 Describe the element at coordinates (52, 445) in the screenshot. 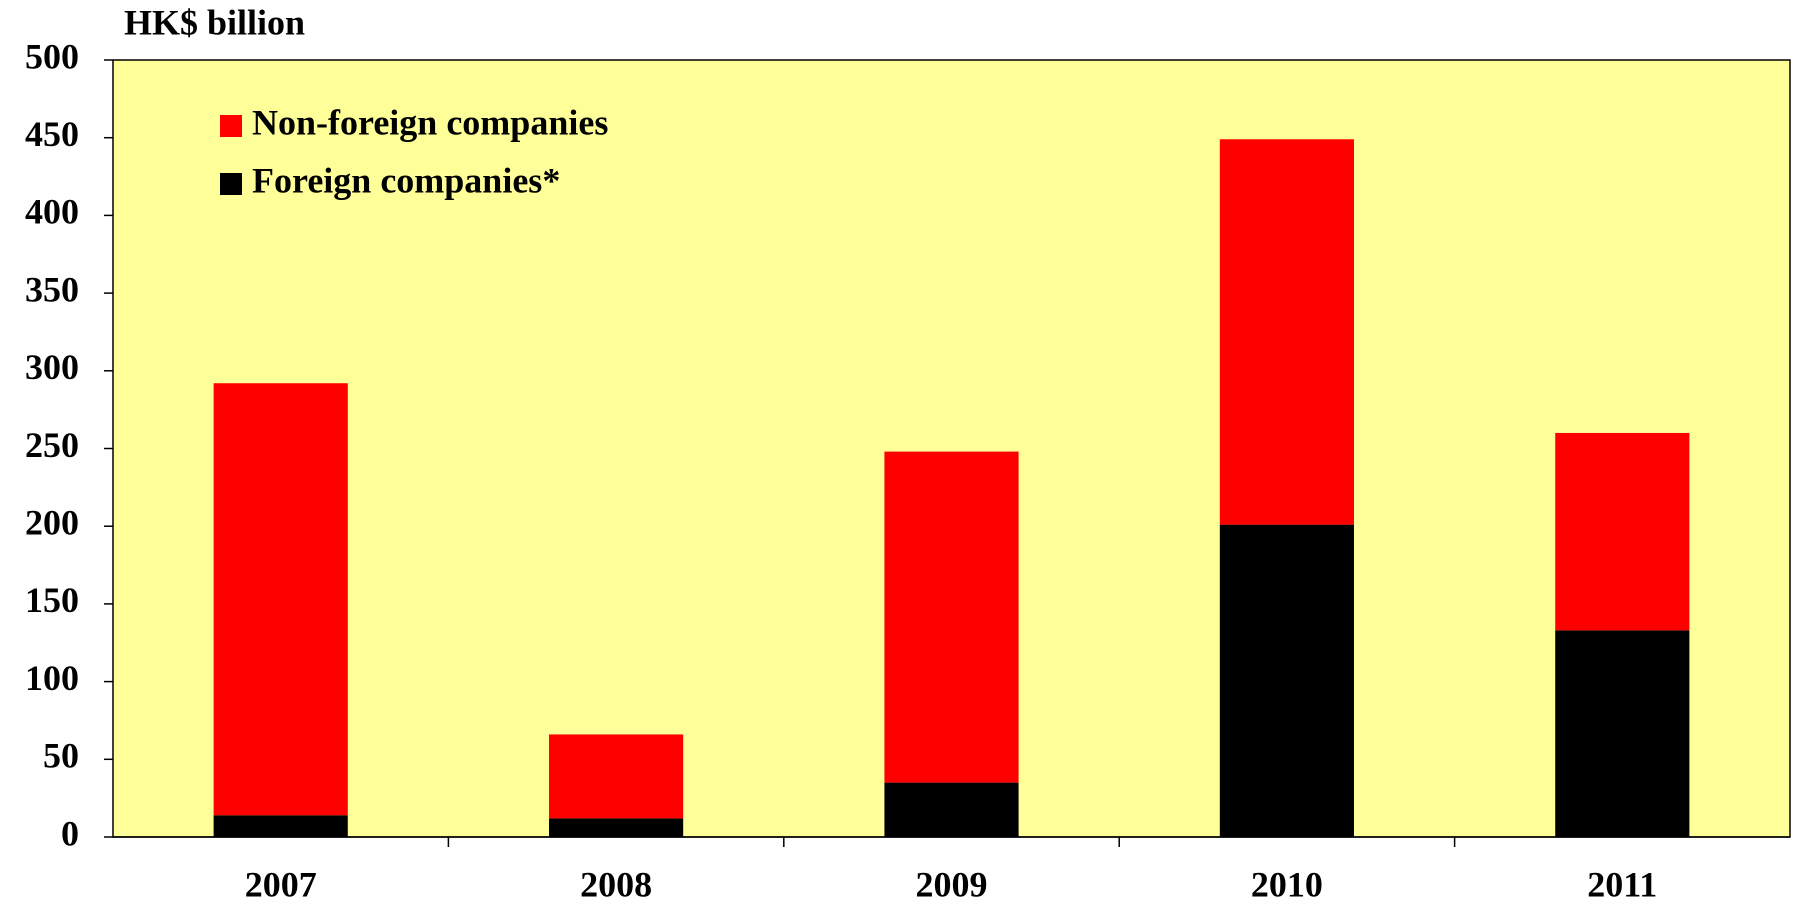

I see `y-tick-label: 250` at that location.